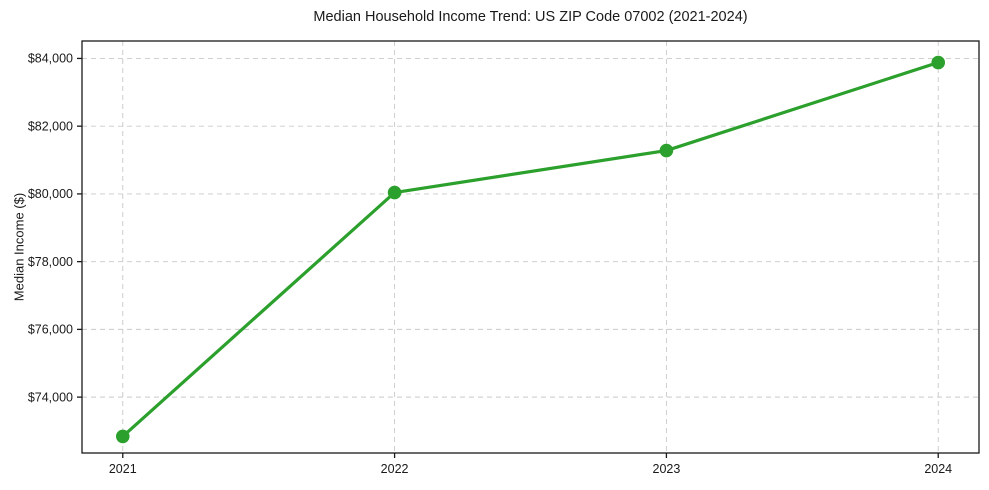 The width and height of the screenshot is (989, 490). What do you see at coordinates (395, 469) in the screenshot?
I see `x-tick-label: 2022` at bounding box center [395, 469].